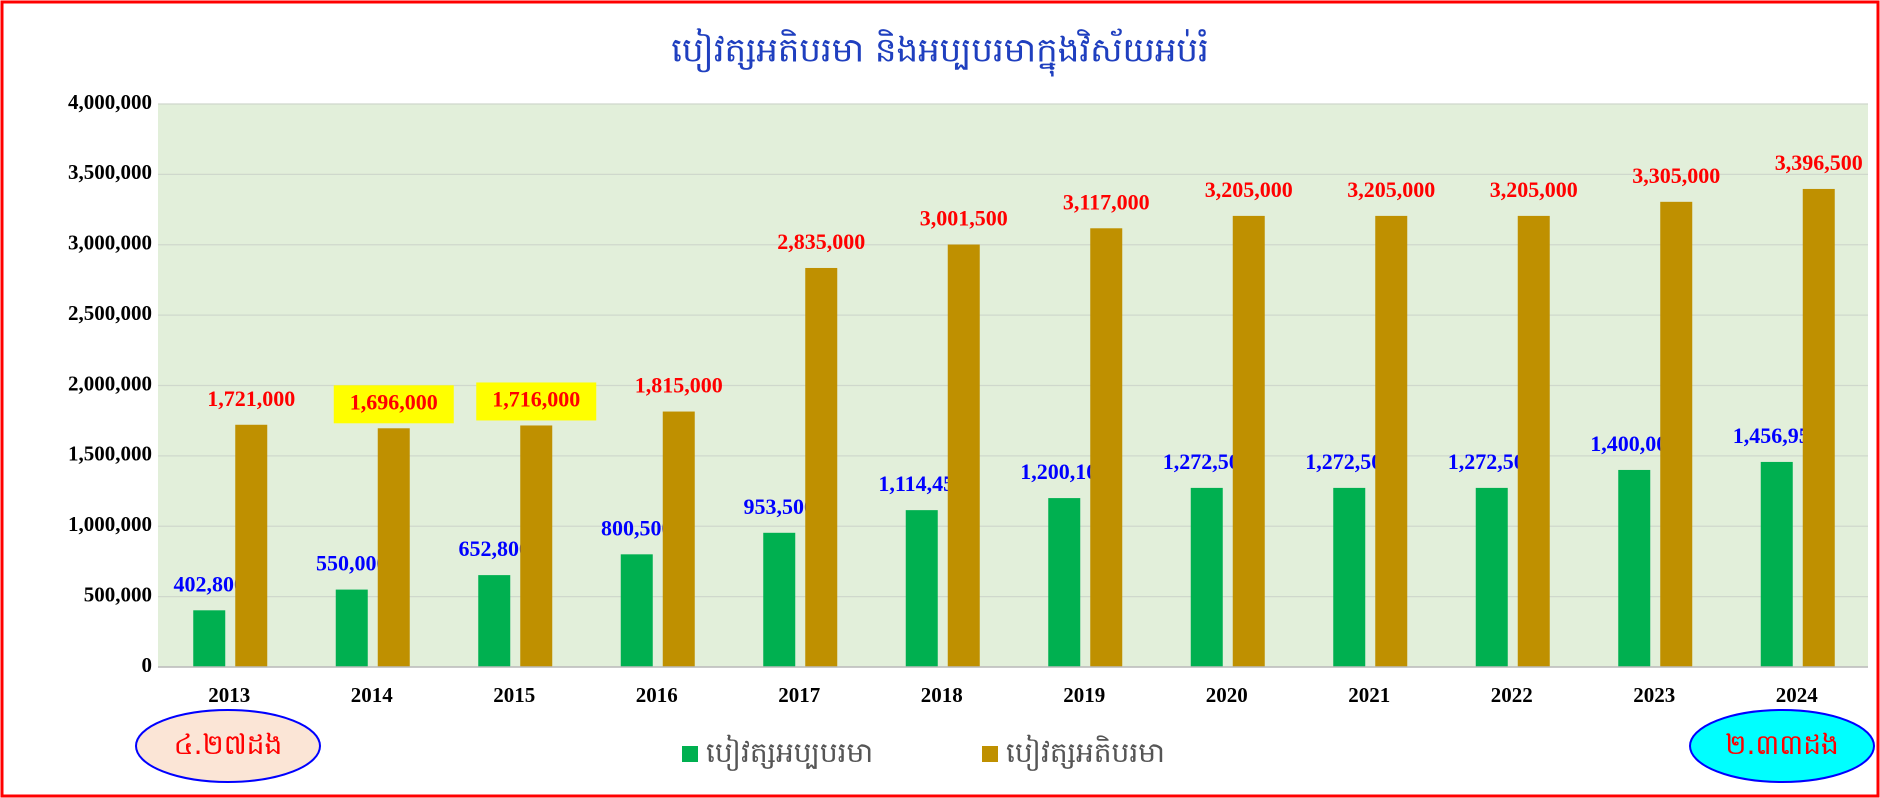 The height and width of the screenshot is (798, 1880). Describe the element at coordinates (210, 583) in the screenshot. I see `data-label: 402,800` at that location.